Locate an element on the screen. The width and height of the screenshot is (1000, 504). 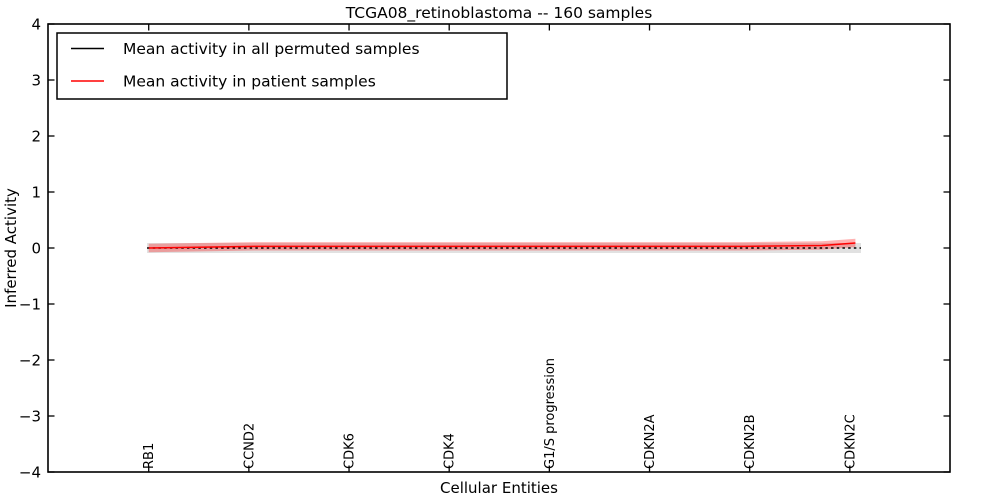
legend-box is located at coordinates (282, 66).